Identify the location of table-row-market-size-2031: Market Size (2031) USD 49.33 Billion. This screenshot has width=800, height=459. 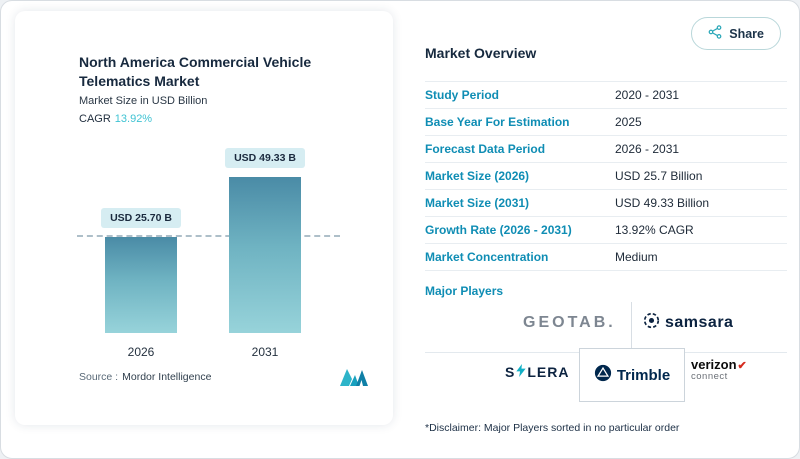
(606, 203).